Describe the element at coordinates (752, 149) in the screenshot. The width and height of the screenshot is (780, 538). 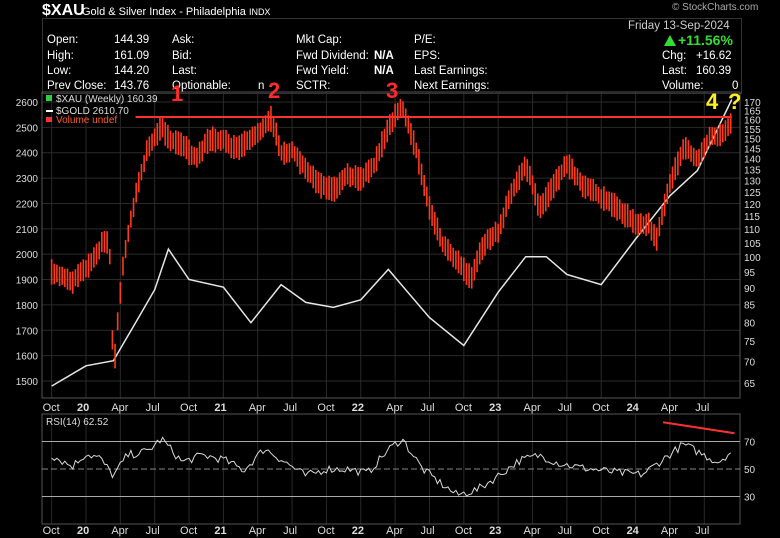
I see `right-tick-label: 145` at that location.